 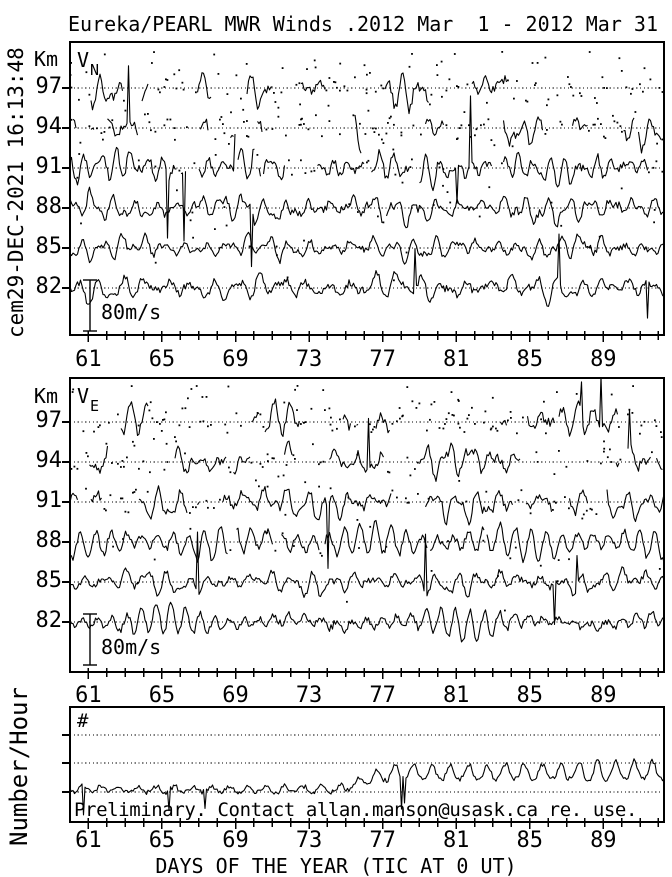 What do you see at coordinates (83, 721) in the screenshot?
I see `count-panel-corner-label: #` at bounding box center [83, 721].